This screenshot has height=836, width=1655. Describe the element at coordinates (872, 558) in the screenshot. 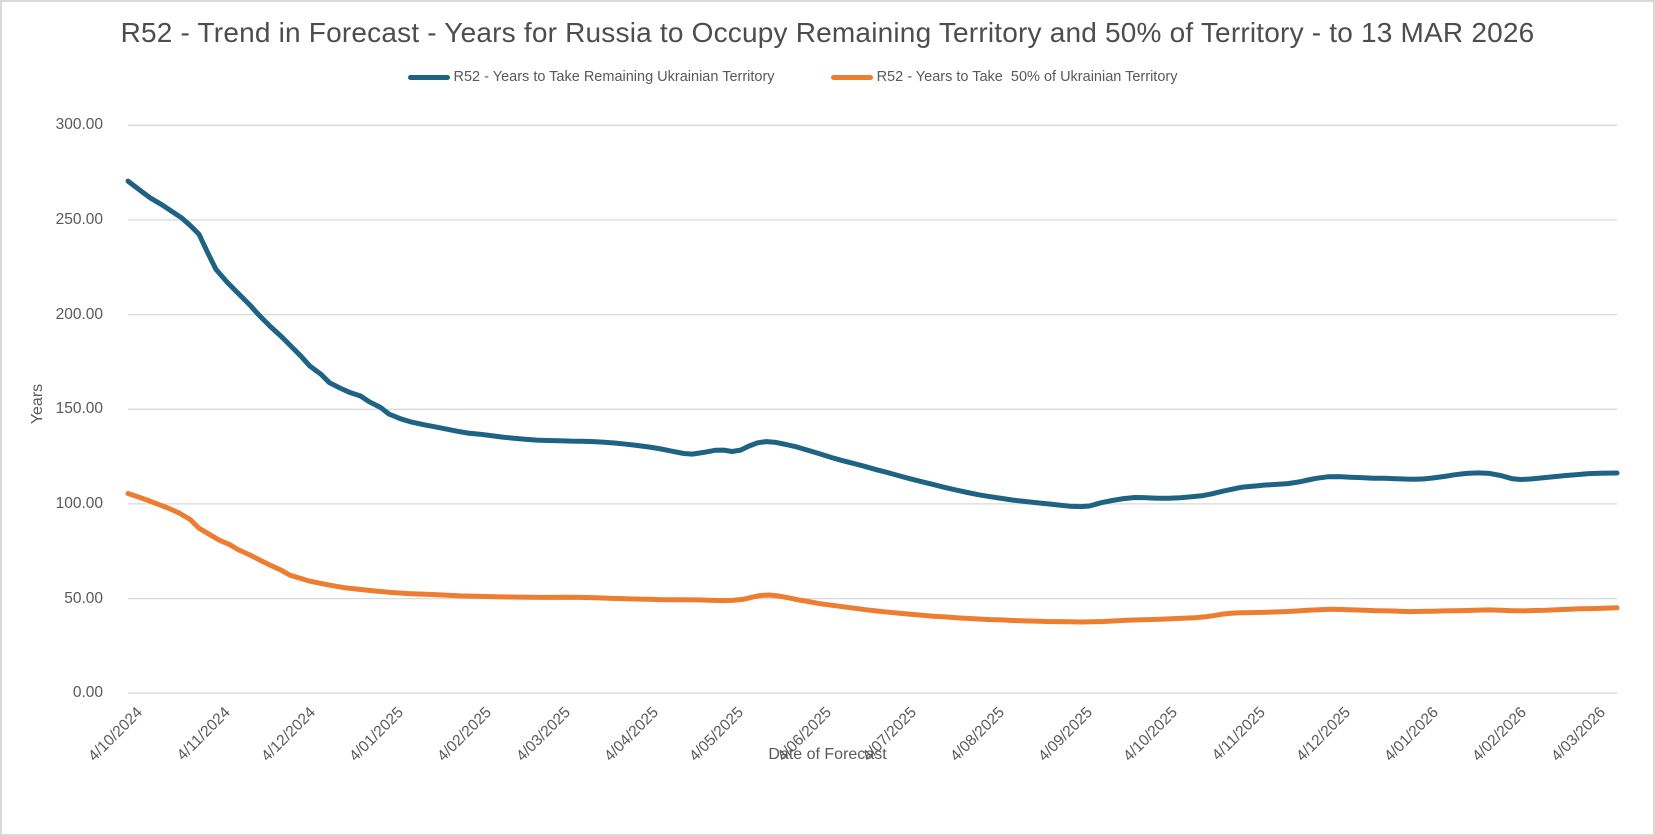

I see `series-line-50pct-territory` at that location.